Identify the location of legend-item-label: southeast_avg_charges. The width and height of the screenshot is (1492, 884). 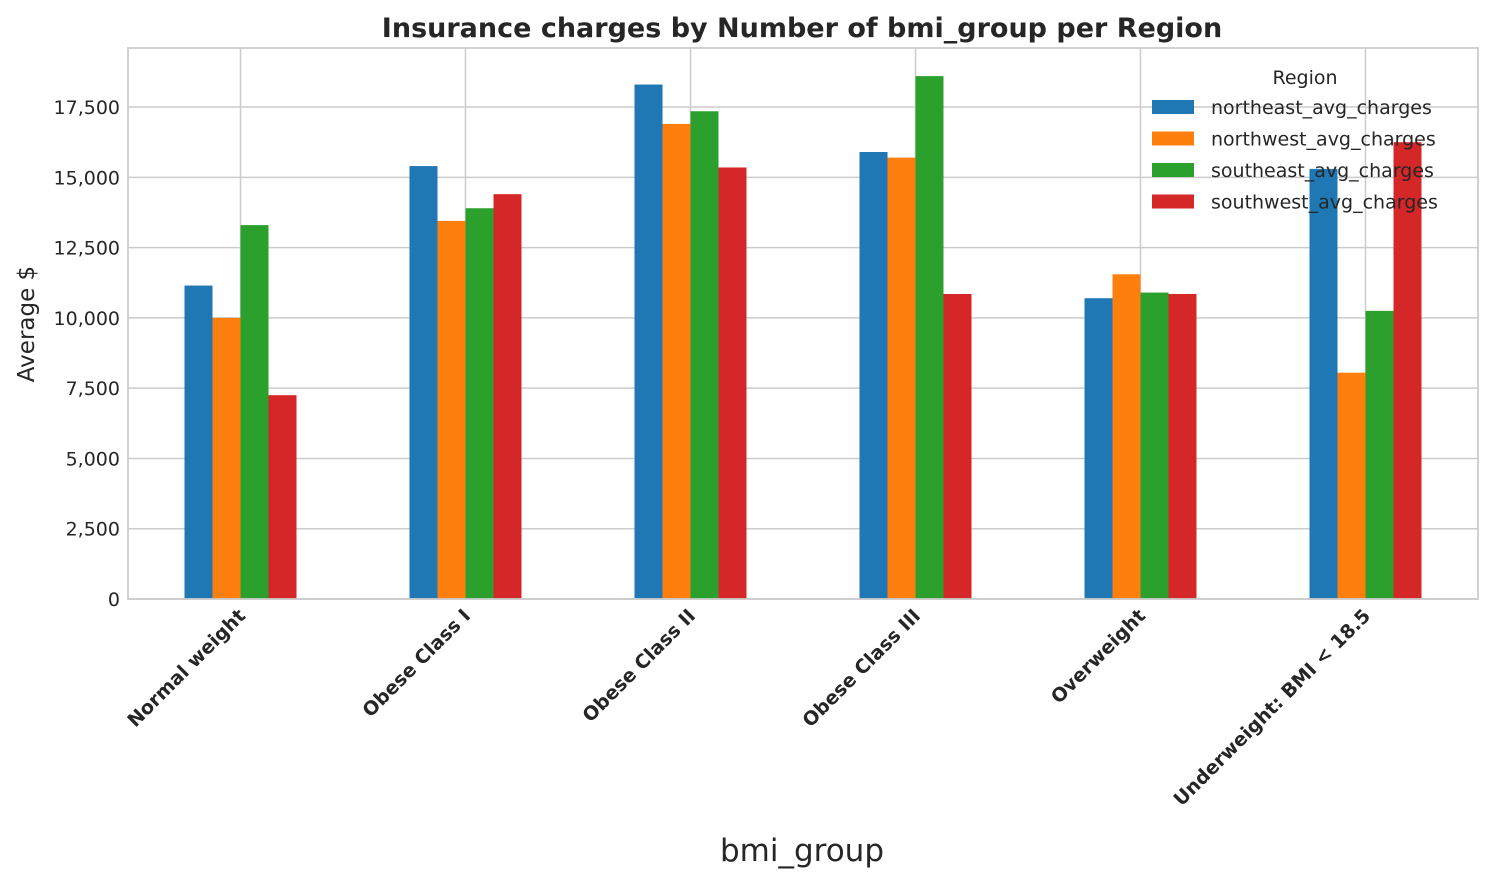
(1322, 171).